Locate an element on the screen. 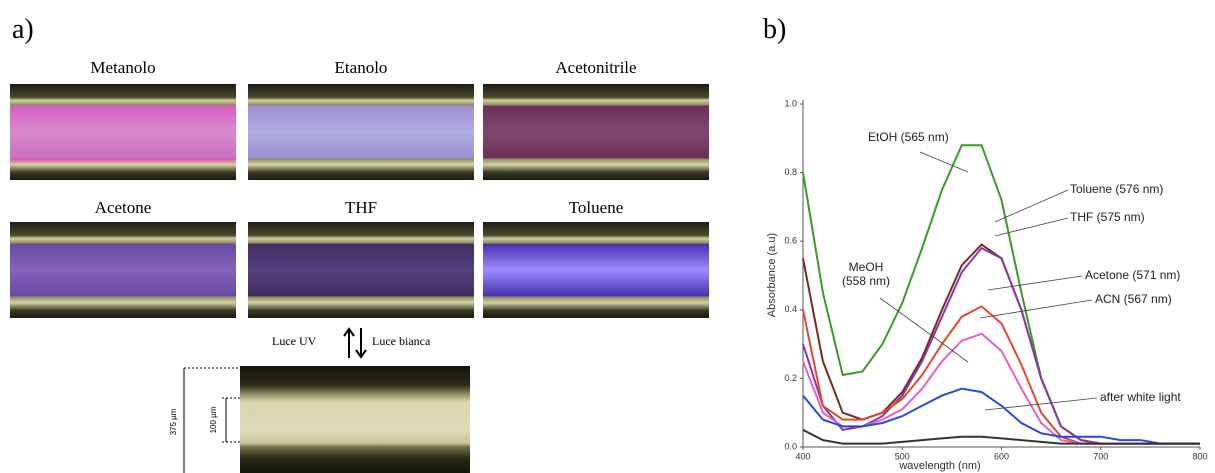 The height and width of the screenshot is (473, 1215). switch-label: Luce UV is located at coordinates (294, 341).